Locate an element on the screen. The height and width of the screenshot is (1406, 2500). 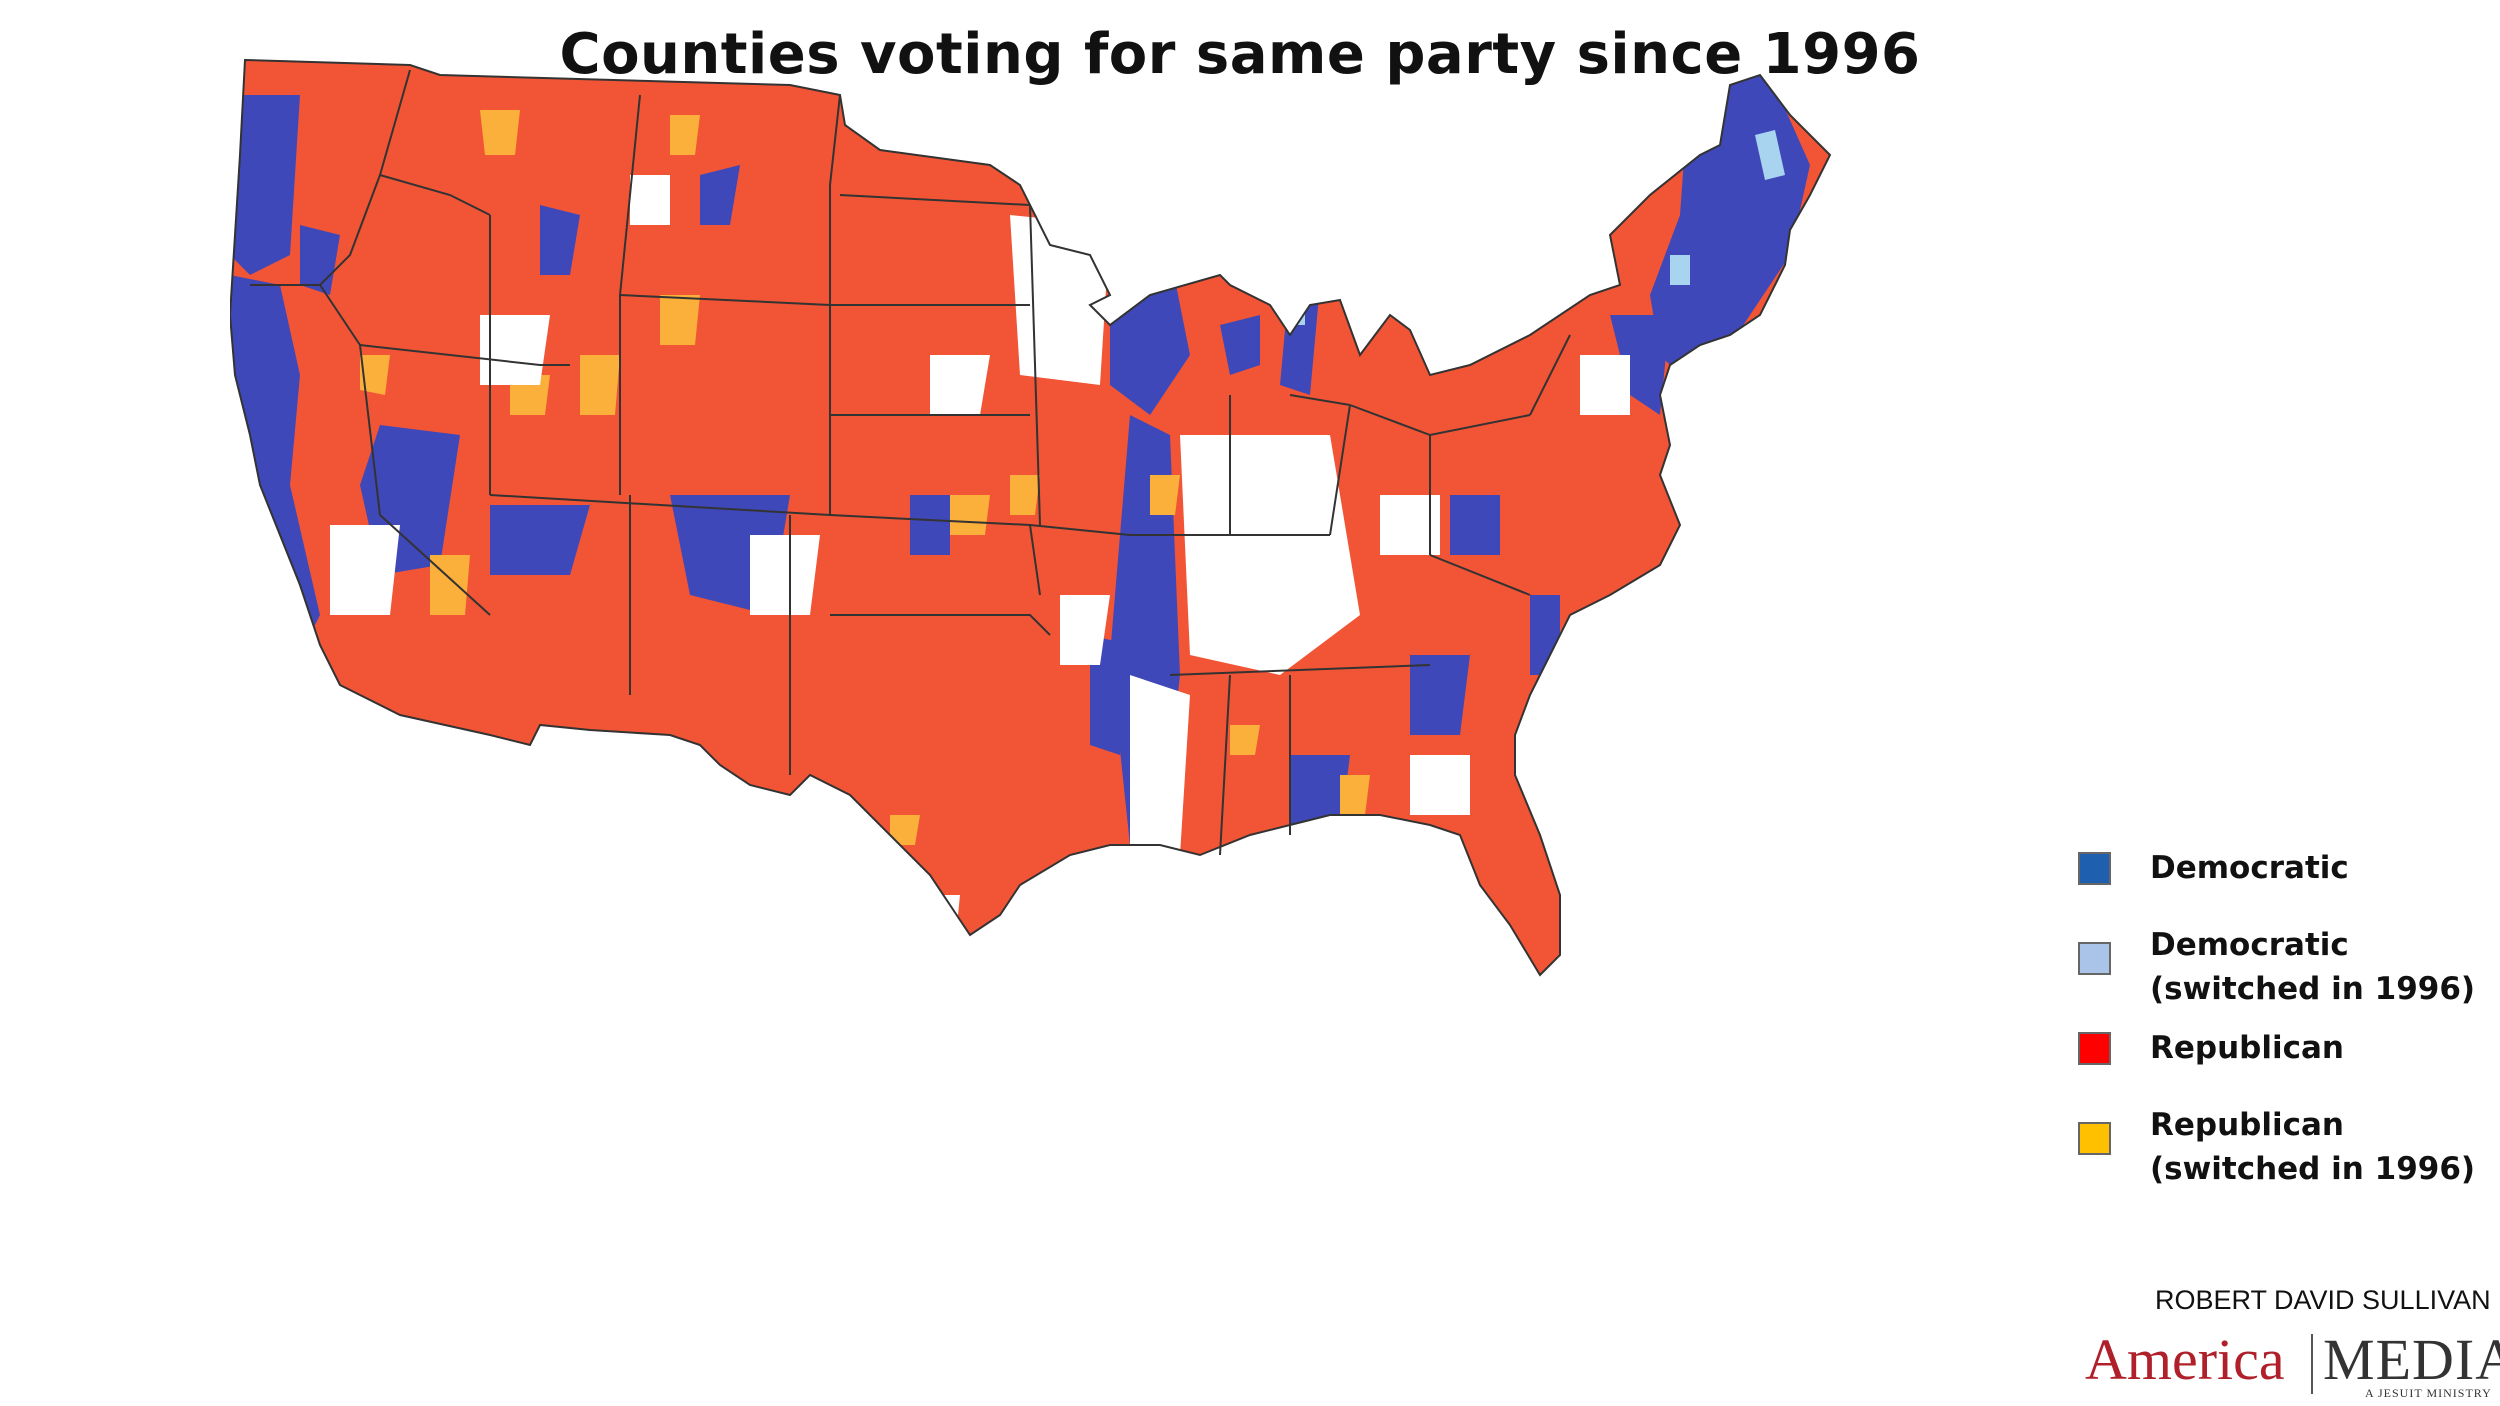
legend-label-republican-switched: Republican (switched in 1996) is located at coordinates (2313, 1147).